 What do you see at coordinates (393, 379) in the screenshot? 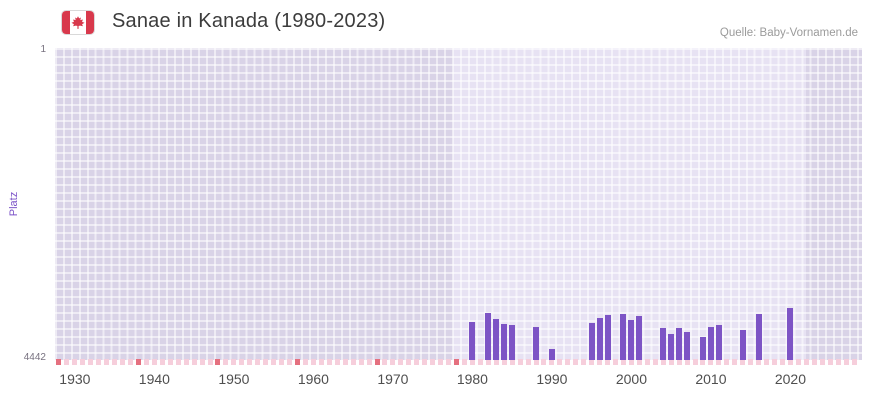
I see `x-tick-label: 1970` at bounding box center [393, 379].